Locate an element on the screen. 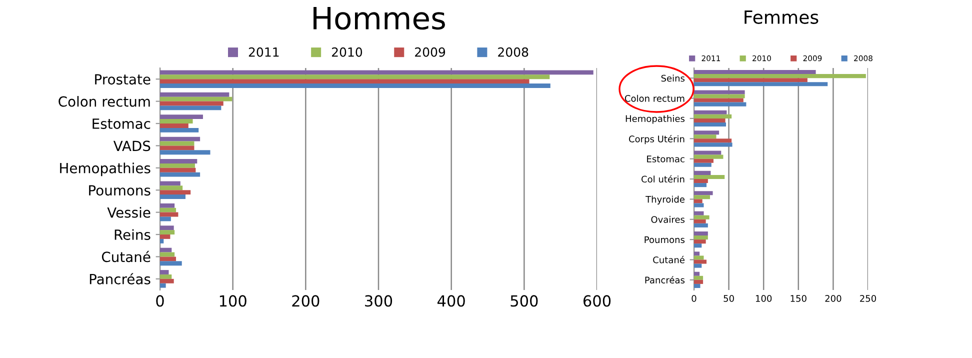 The height and width of the screenshot is (358, 972). y-tick-label: Colon rectum is located at coordinates (104, 101).